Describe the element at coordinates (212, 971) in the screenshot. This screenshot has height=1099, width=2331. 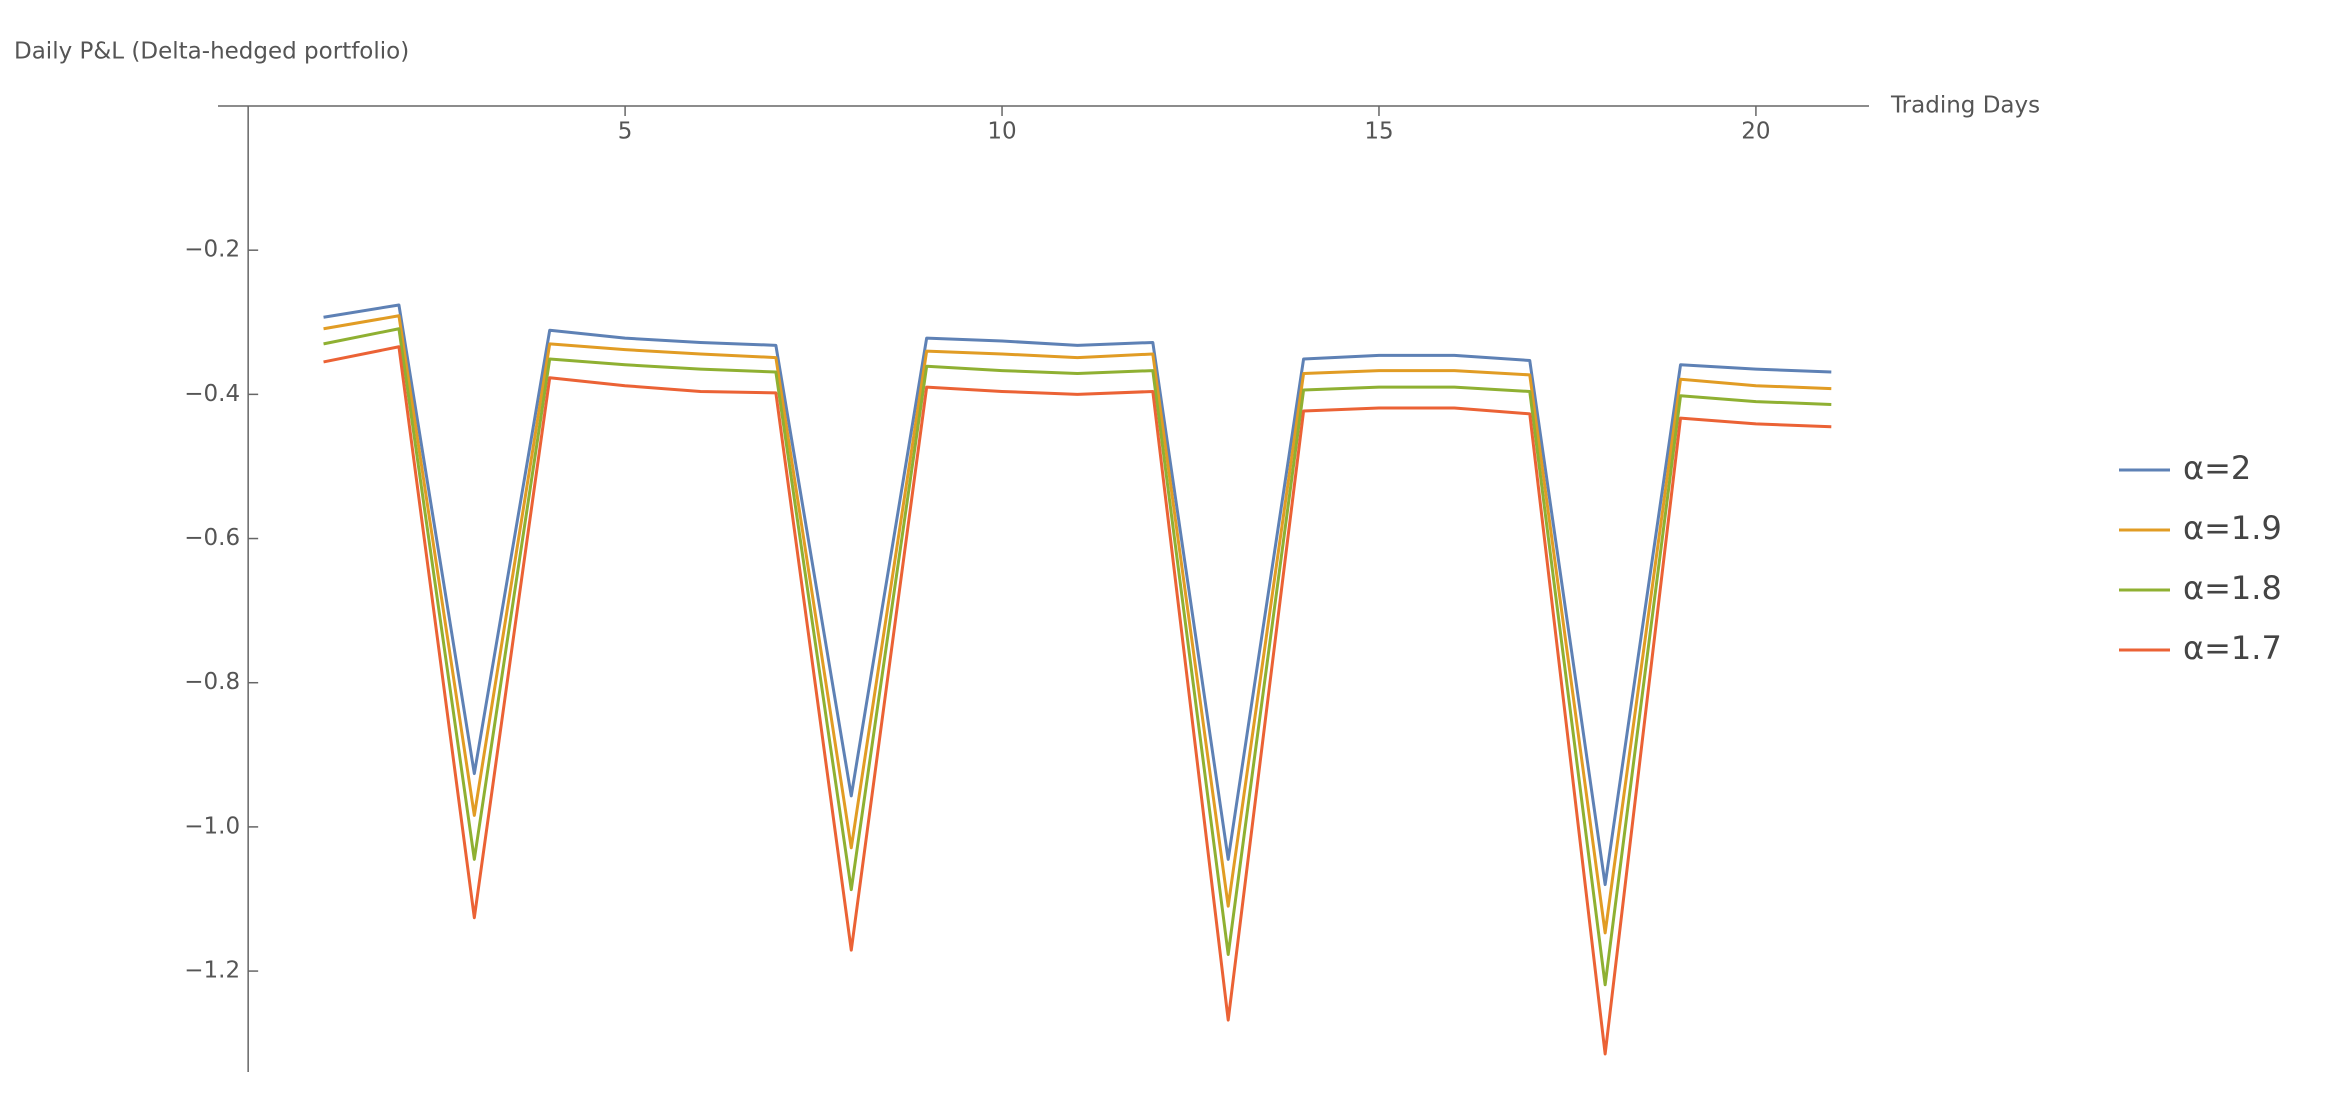
I see `y-tick-label: −1.2` at that location.